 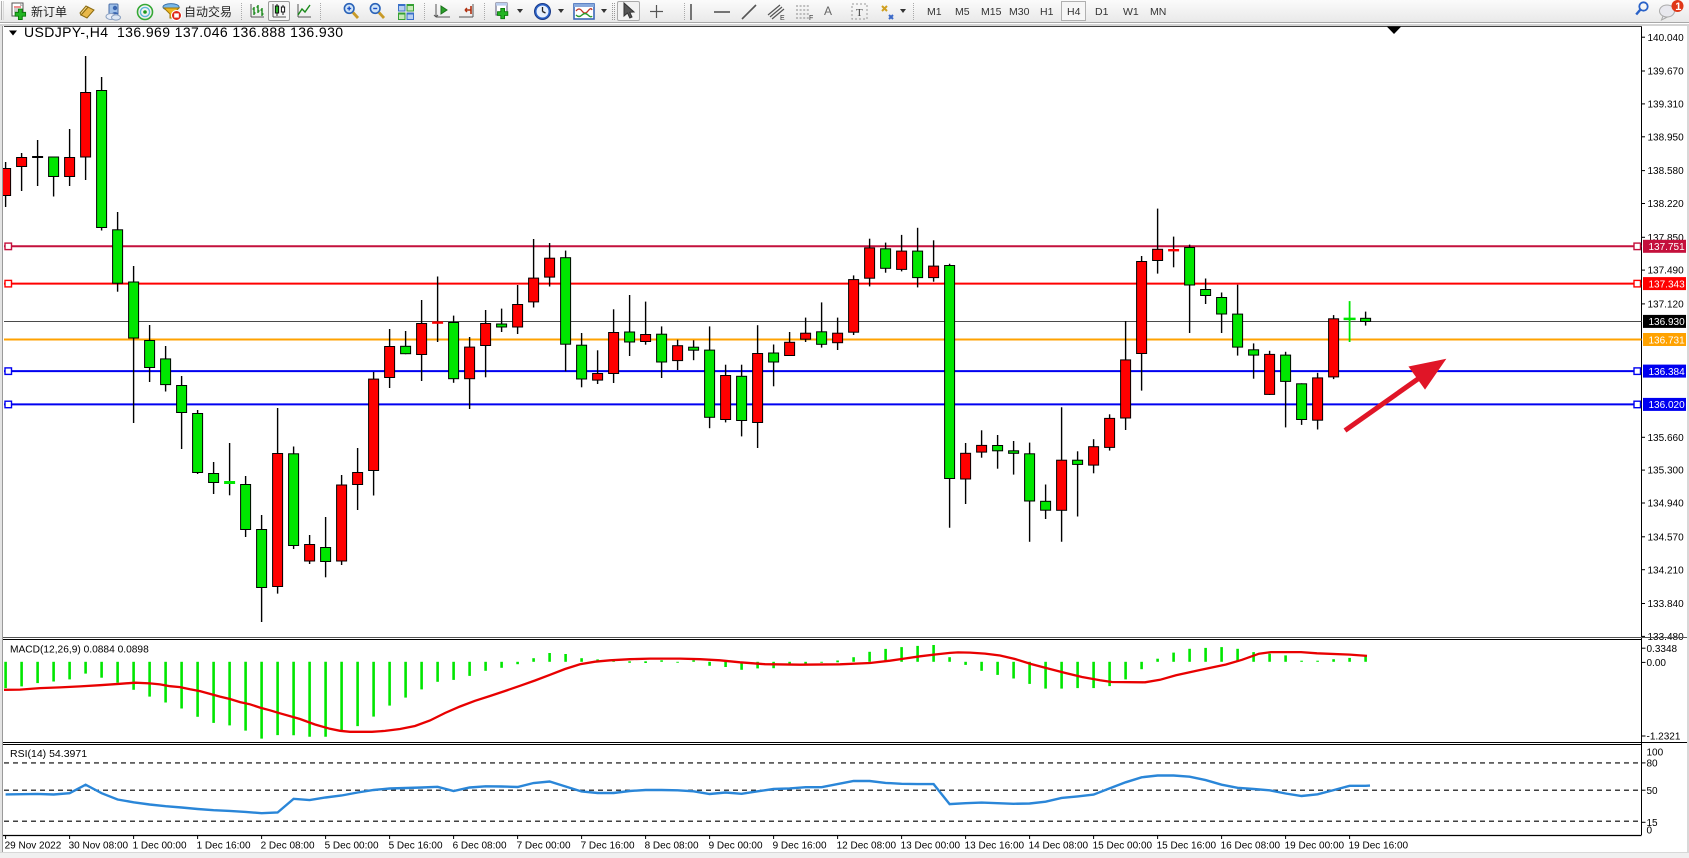 What do you see at coordinates (79, 650) in the screenshot?
I see `svg-text: MACD(12,26,9) 0.0884 0.0898` at bounding box center [79, 650].